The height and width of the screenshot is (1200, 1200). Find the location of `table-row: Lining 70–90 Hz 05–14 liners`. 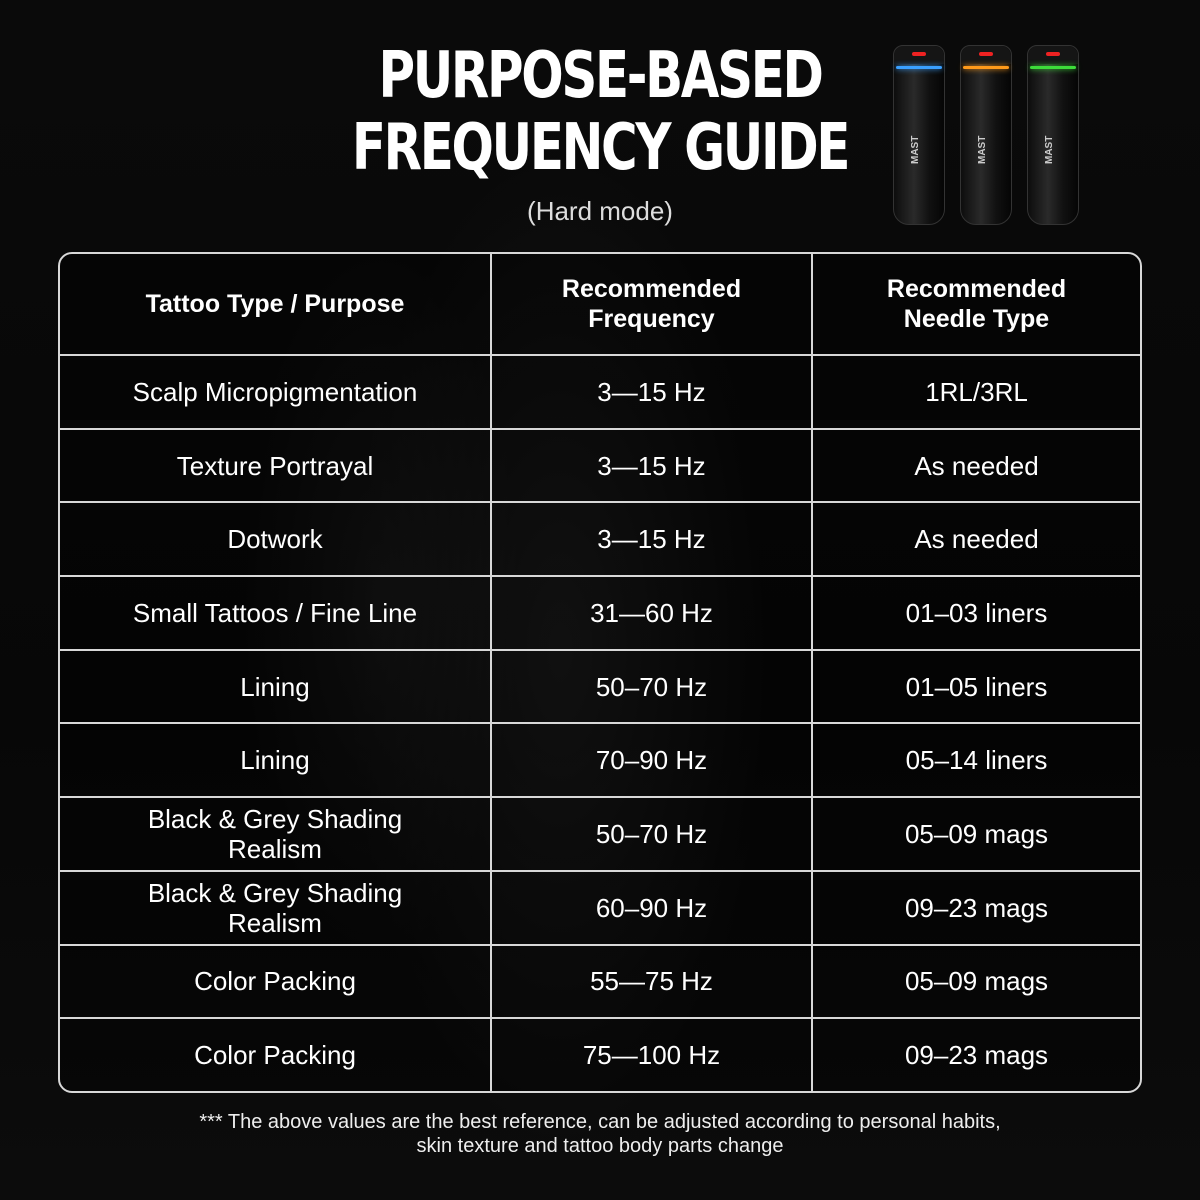

table-row: Lining 70–90 Hz 05–14 liners is located at coordinates (600, 761).